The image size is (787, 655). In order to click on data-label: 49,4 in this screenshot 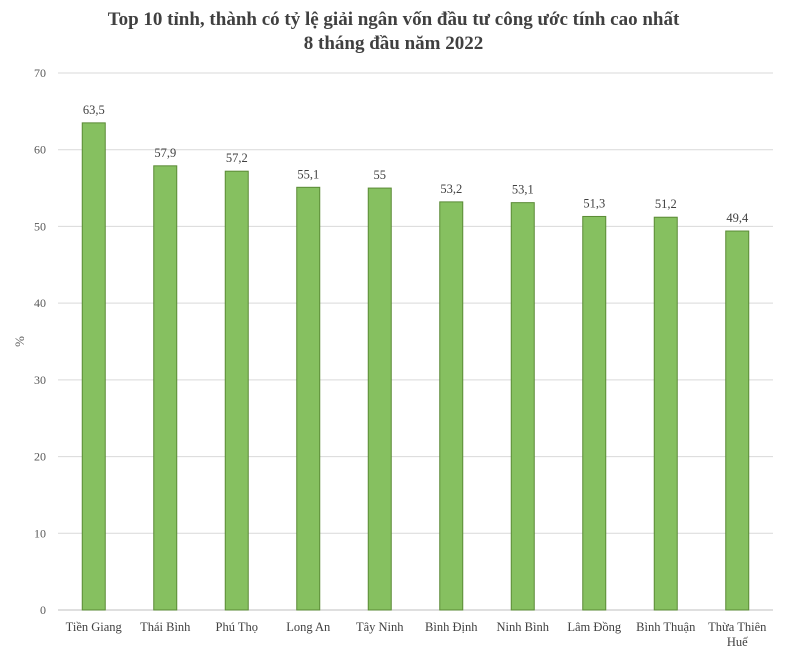, I will do `click(737, 218)`.